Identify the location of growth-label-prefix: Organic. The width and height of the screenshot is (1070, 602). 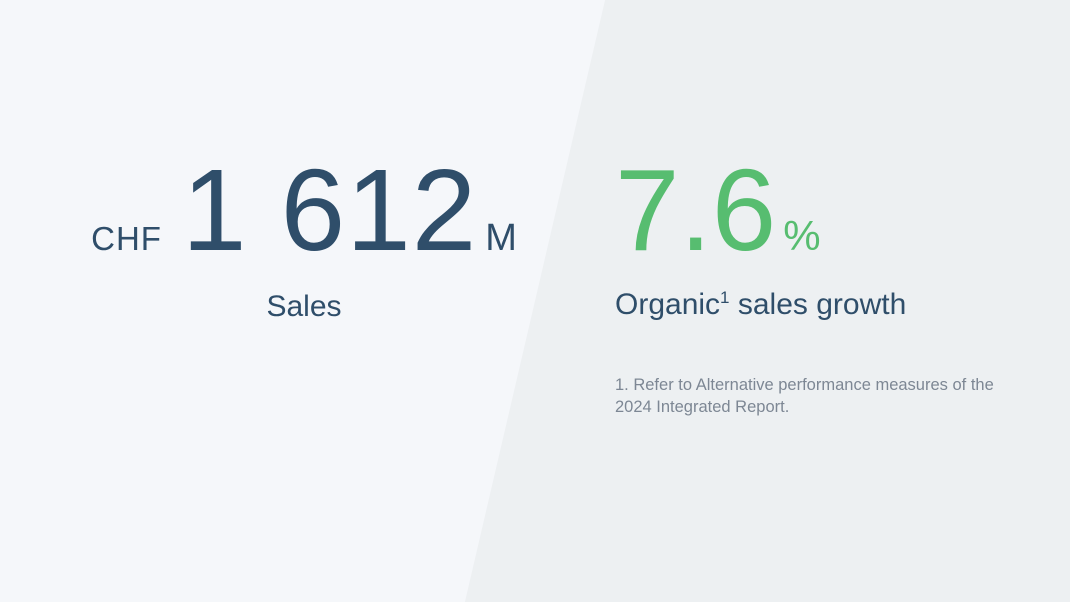
(668, 304).